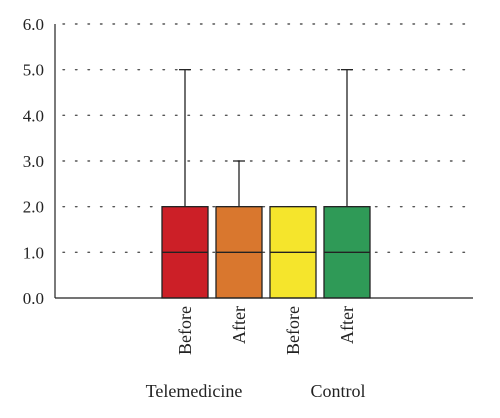 This screenshot has width=500, height=418. What do you see at coordinates (33, 207) in the screenshot?
I see `y-tick-label: 2.0` at bounding box center [33, 207].